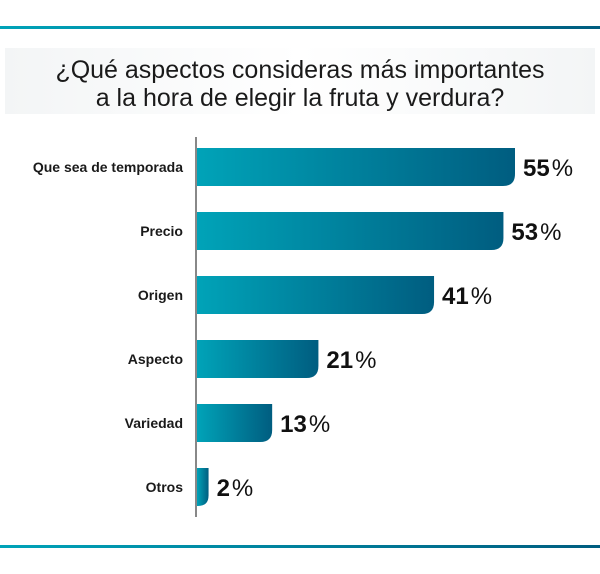 The image size is (600, 574). What do you see at coordinates (160, 295) in the screenshot?
I see `category-label: Origen` at bounding box center [160, 295].